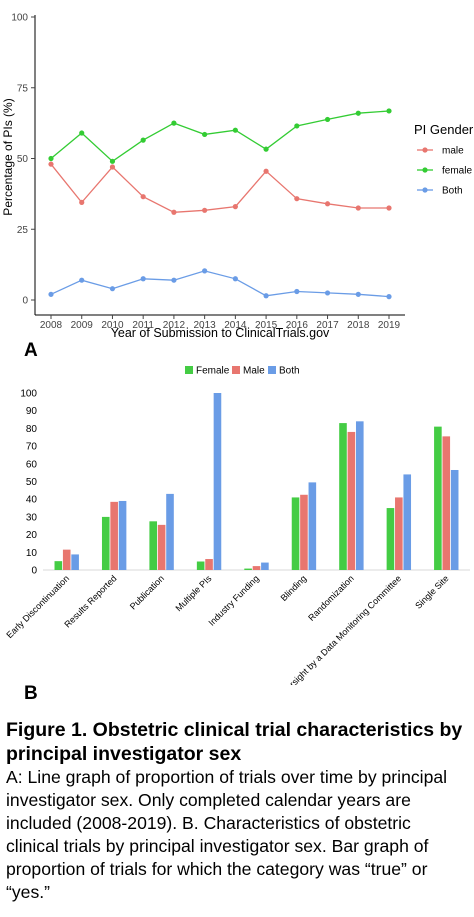 Image resolution: width=474 pixels, height=917 pixels. Describe the element at coordinates (389, 325) in the screenshot. I see `x-tick-label: 2019` at that location.